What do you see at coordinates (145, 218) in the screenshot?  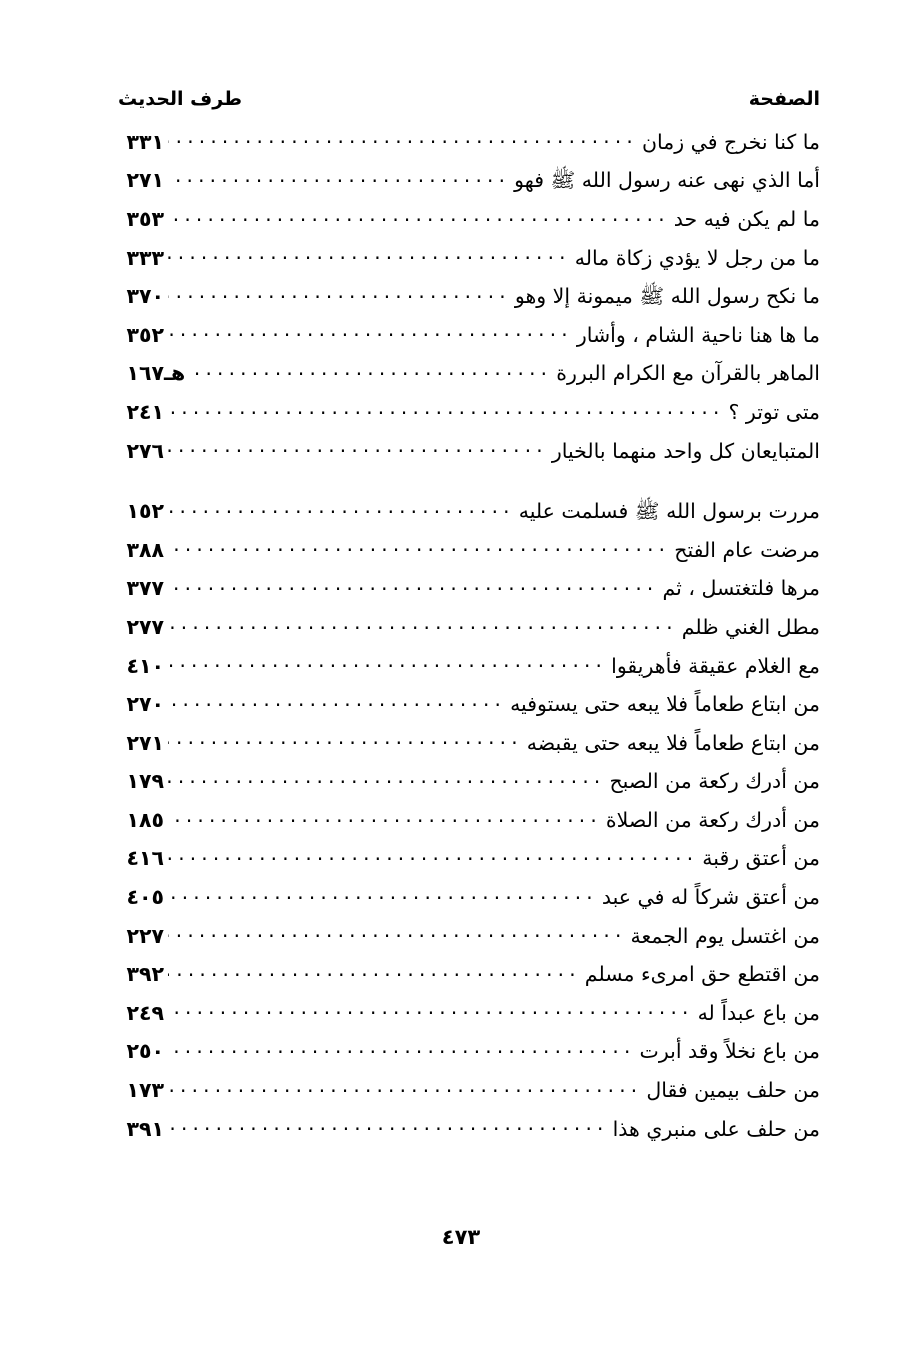 I see `entry-page-number: ٣٥٣` at bounding box center [145, 218].